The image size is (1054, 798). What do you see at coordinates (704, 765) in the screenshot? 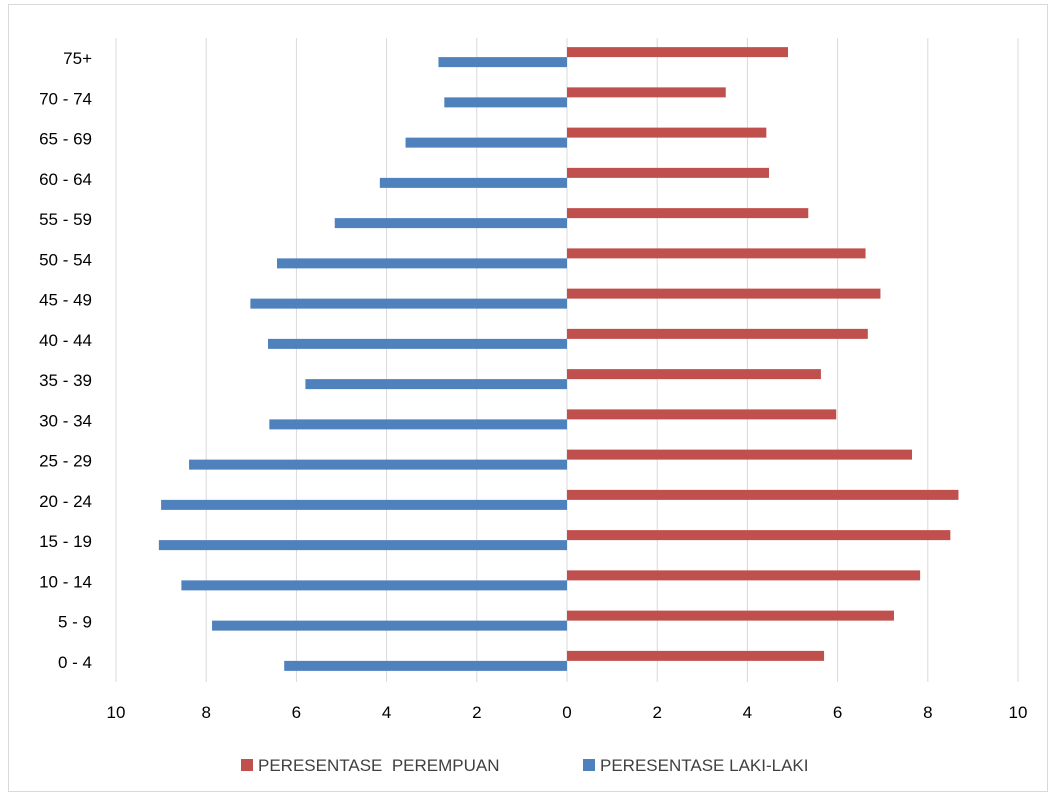
I see `legend-label: PERESENTASE LAKI-LAKI` at bounding box center [704, 765].